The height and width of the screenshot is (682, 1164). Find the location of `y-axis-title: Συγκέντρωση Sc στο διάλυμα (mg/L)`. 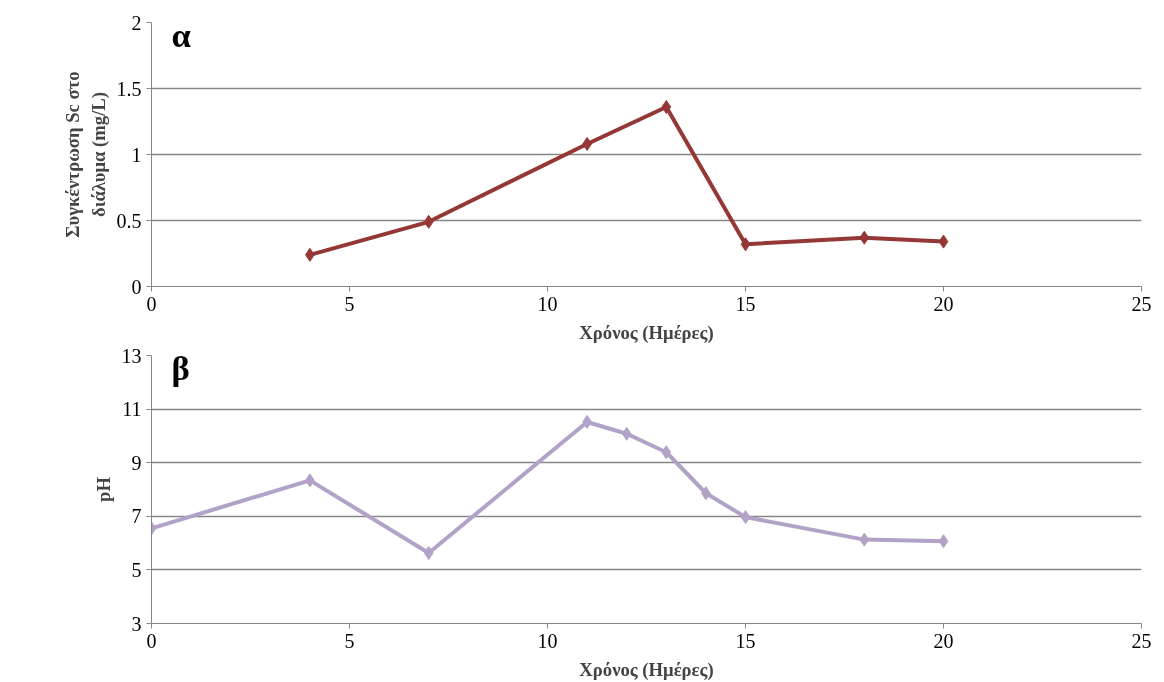

y-axis-title: Συγκέντρωση Sc στο διάλυμα (mg/L) is located at coordinates (86, 154).